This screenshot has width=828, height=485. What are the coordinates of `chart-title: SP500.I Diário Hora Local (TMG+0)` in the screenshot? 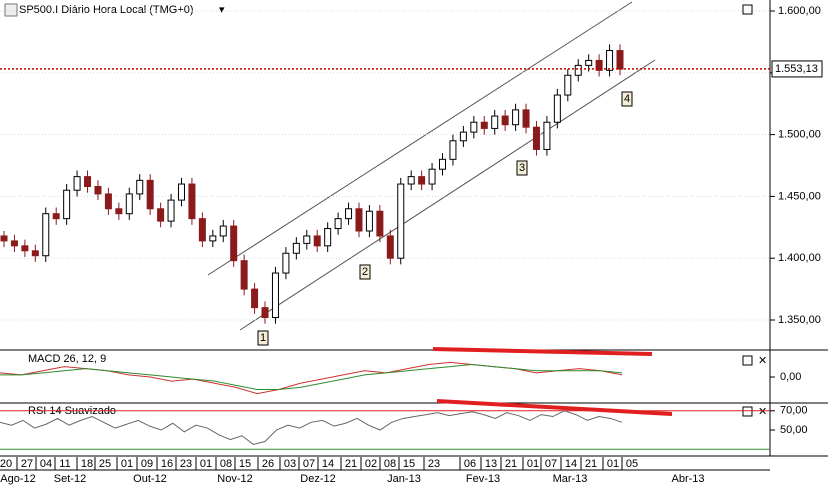 It's located at (106, 10).